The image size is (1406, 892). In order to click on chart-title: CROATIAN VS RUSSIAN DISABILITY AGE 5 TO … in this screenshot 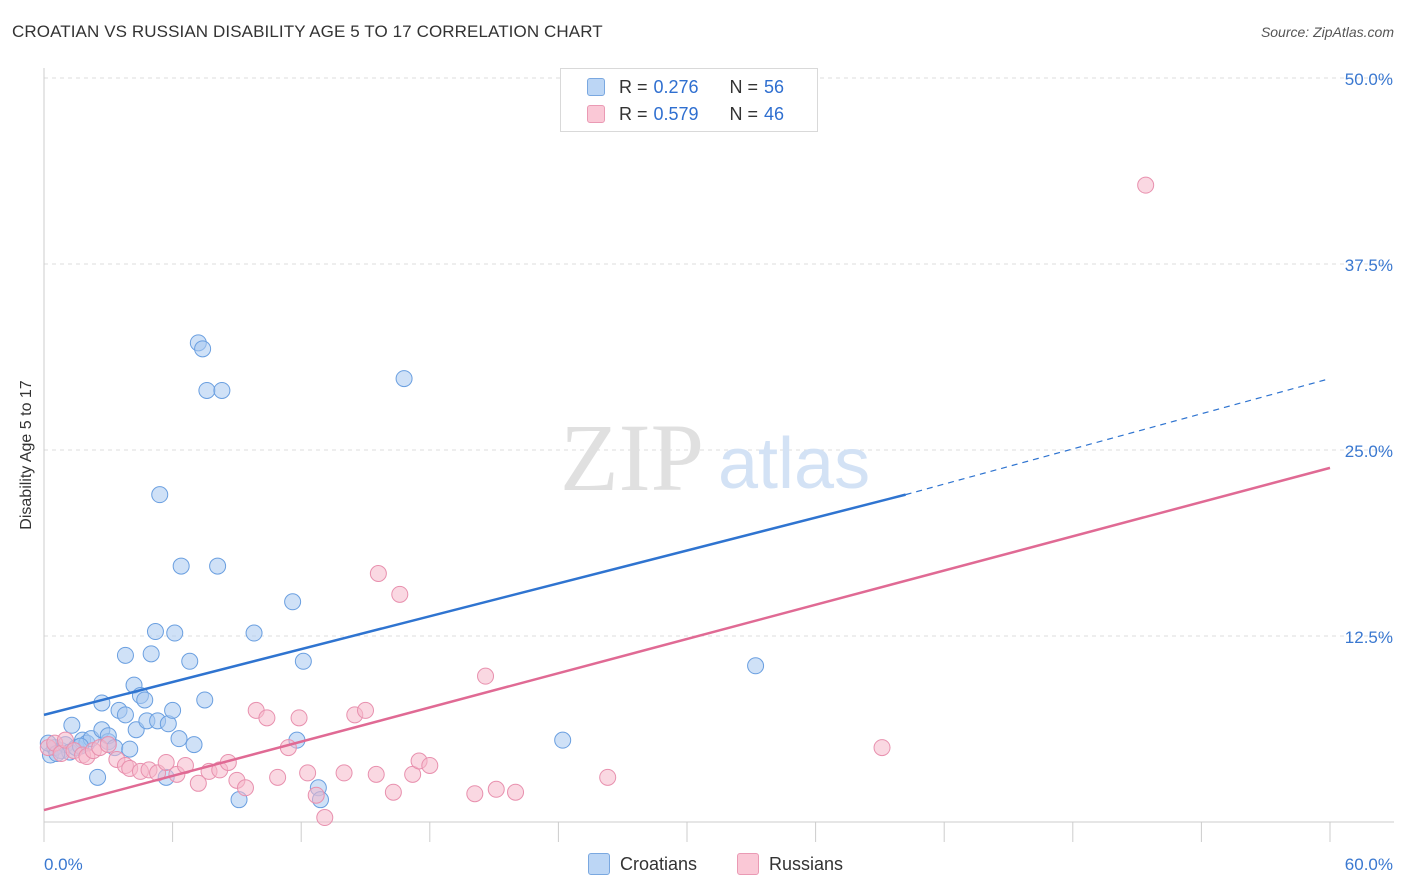, I will do `click(307, 31)`.